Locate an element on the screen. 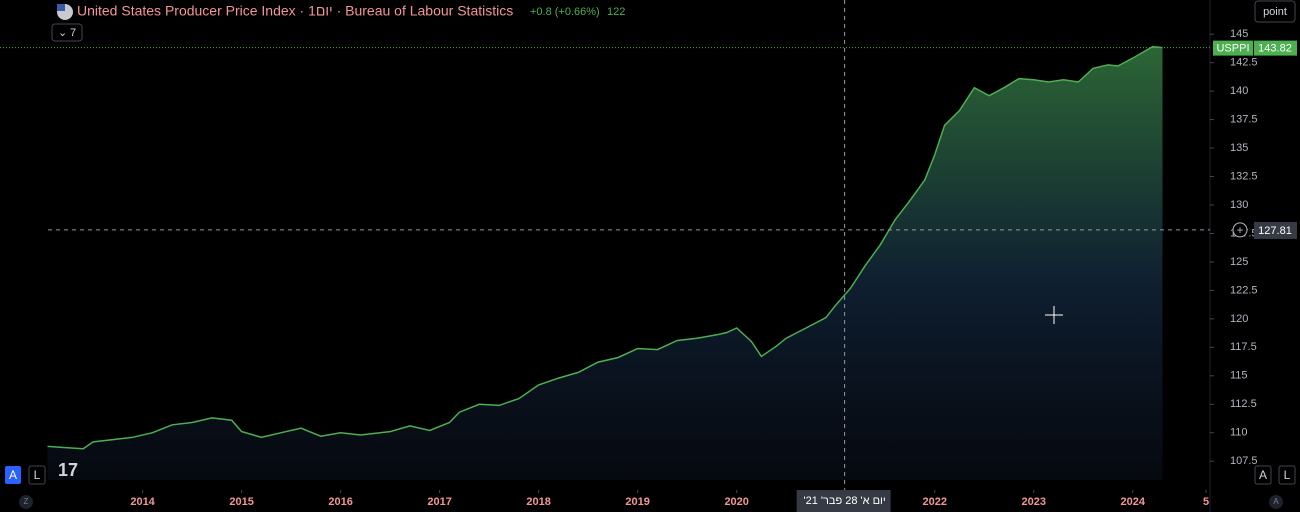 The image size is (1300, 512). y-tick-label: 112.5 is located at coordinates (1243, 404).